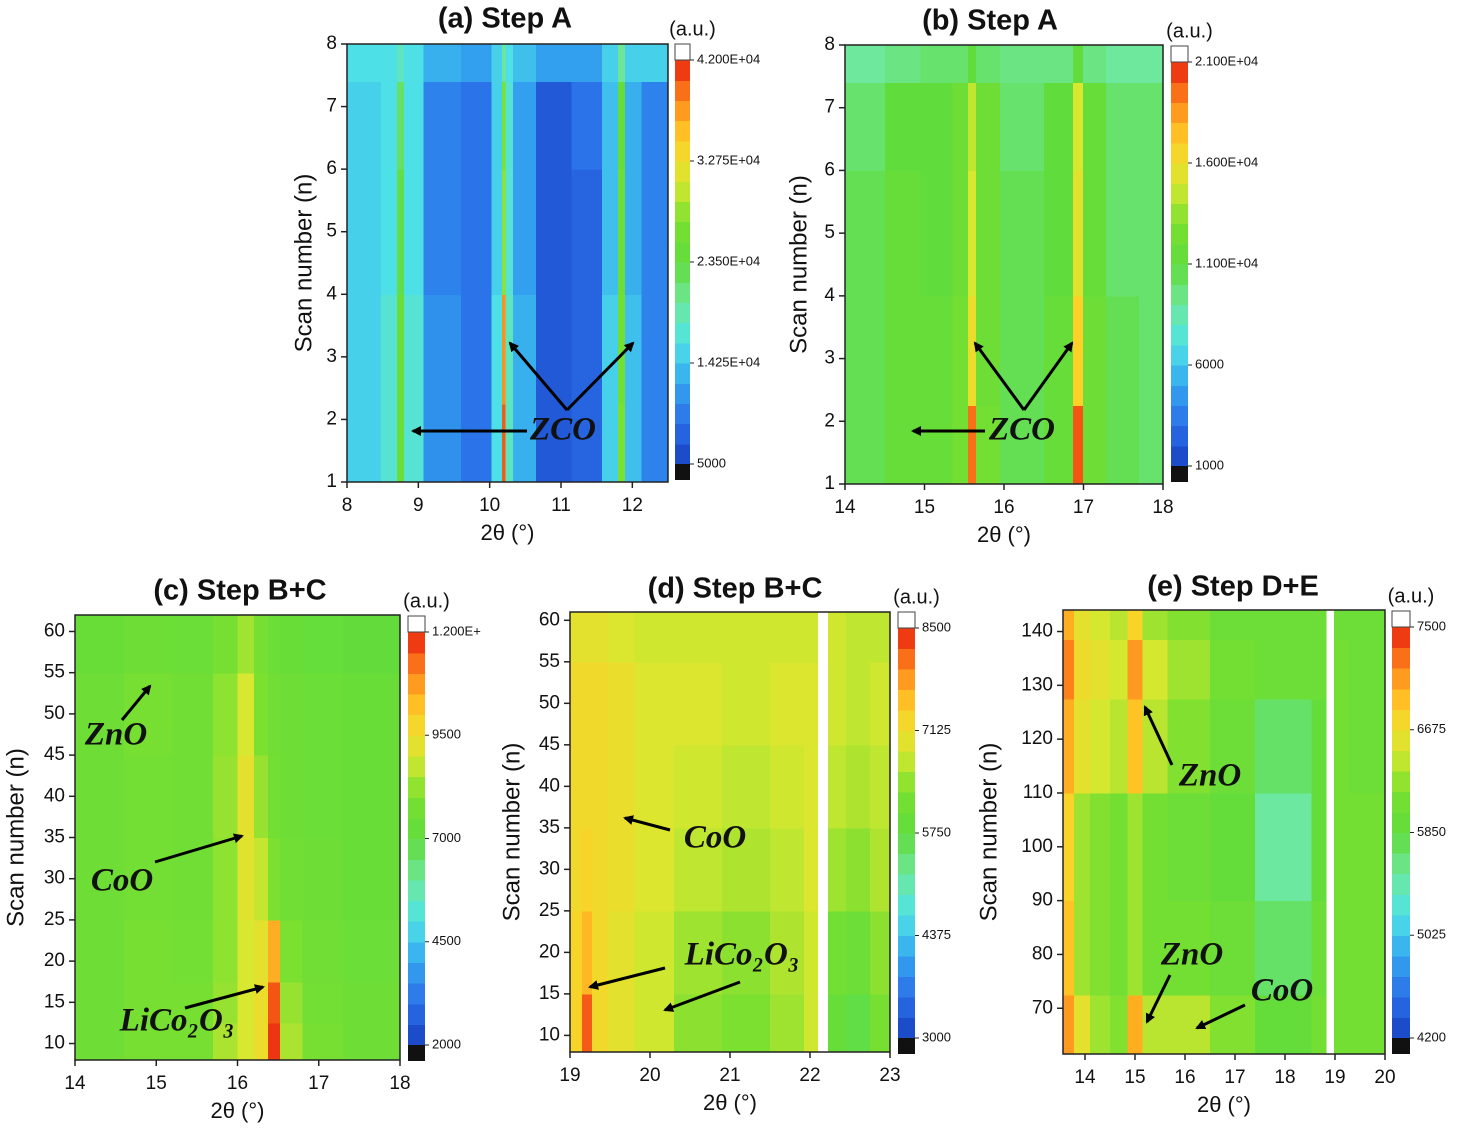  I want to click on y-axis-label: Scan number (n), so click(15, 837).